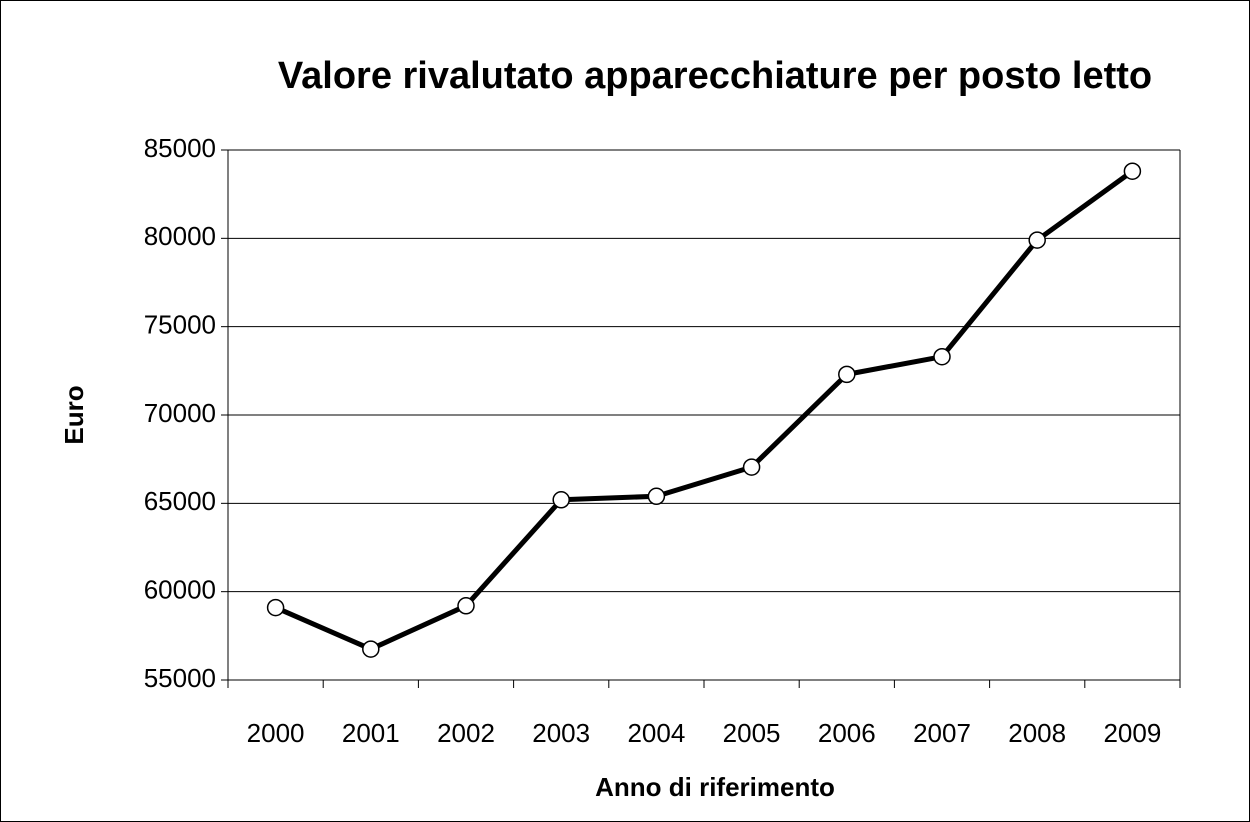  I want to click on x-tick-label: 2006, so click(847, 733).